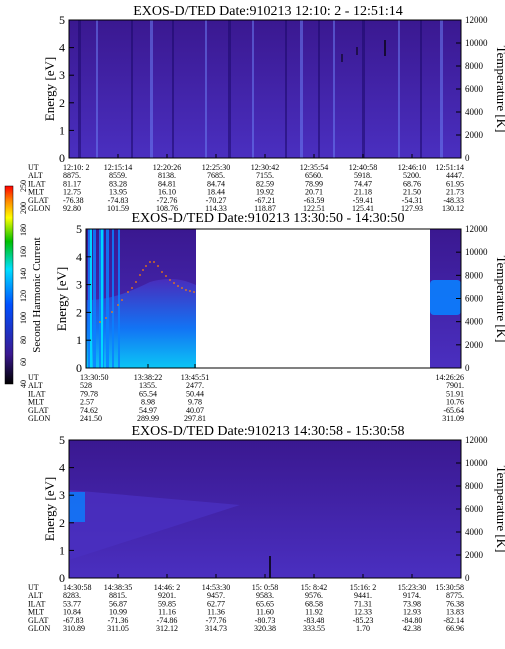 The width and height of the screenshot is (505, 649). What do you see at coordinates (472, 509) in the screenshot?
I see `panel-3-yticks-right: 0 2000 4000 6000 8000 10000 12000` at bounding box center [472, 509].